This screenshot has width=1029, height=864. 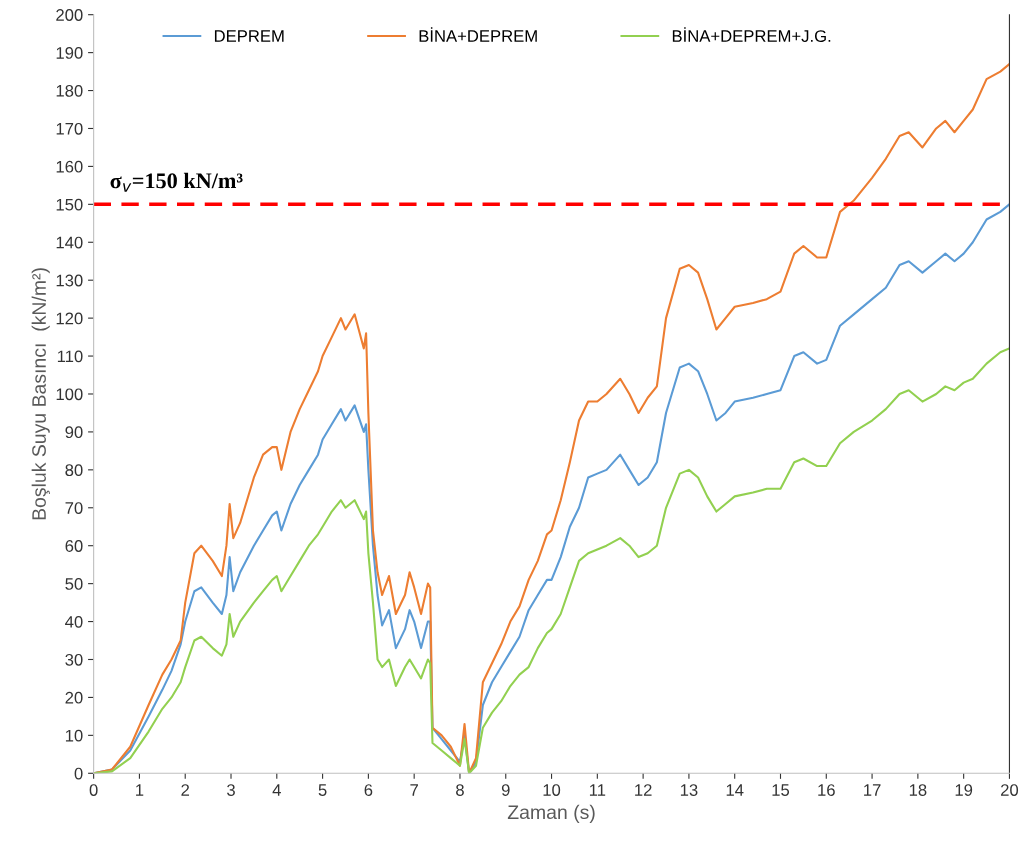 I want to click on x-tick-label: 11, so click(x=597, y=790).